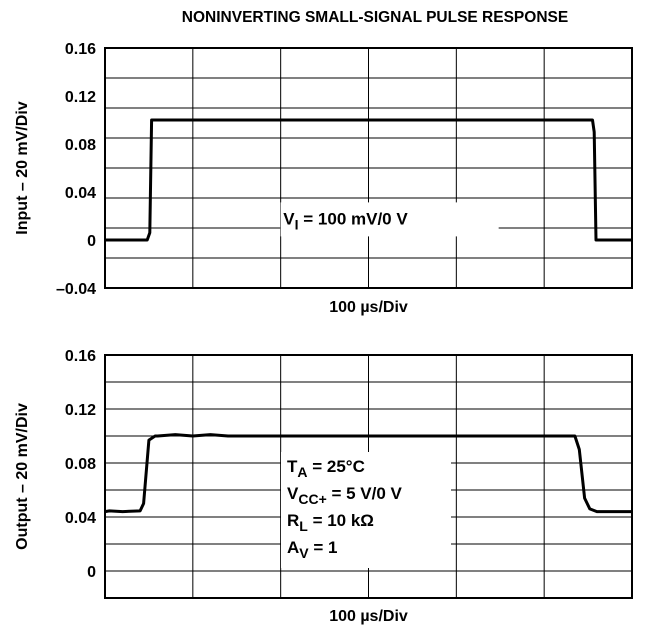  I want to click on annotation-line: TA = 25°C, so click(326, 468).